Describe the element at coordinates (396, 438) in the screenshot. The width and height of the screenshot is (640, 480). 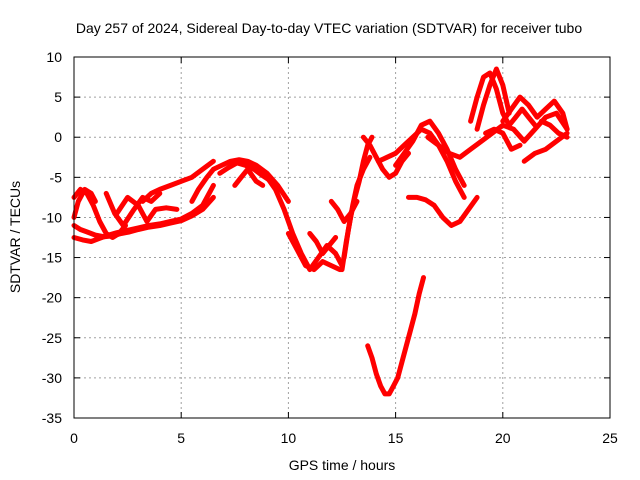
I see `x-tick-label: 15` at that location.